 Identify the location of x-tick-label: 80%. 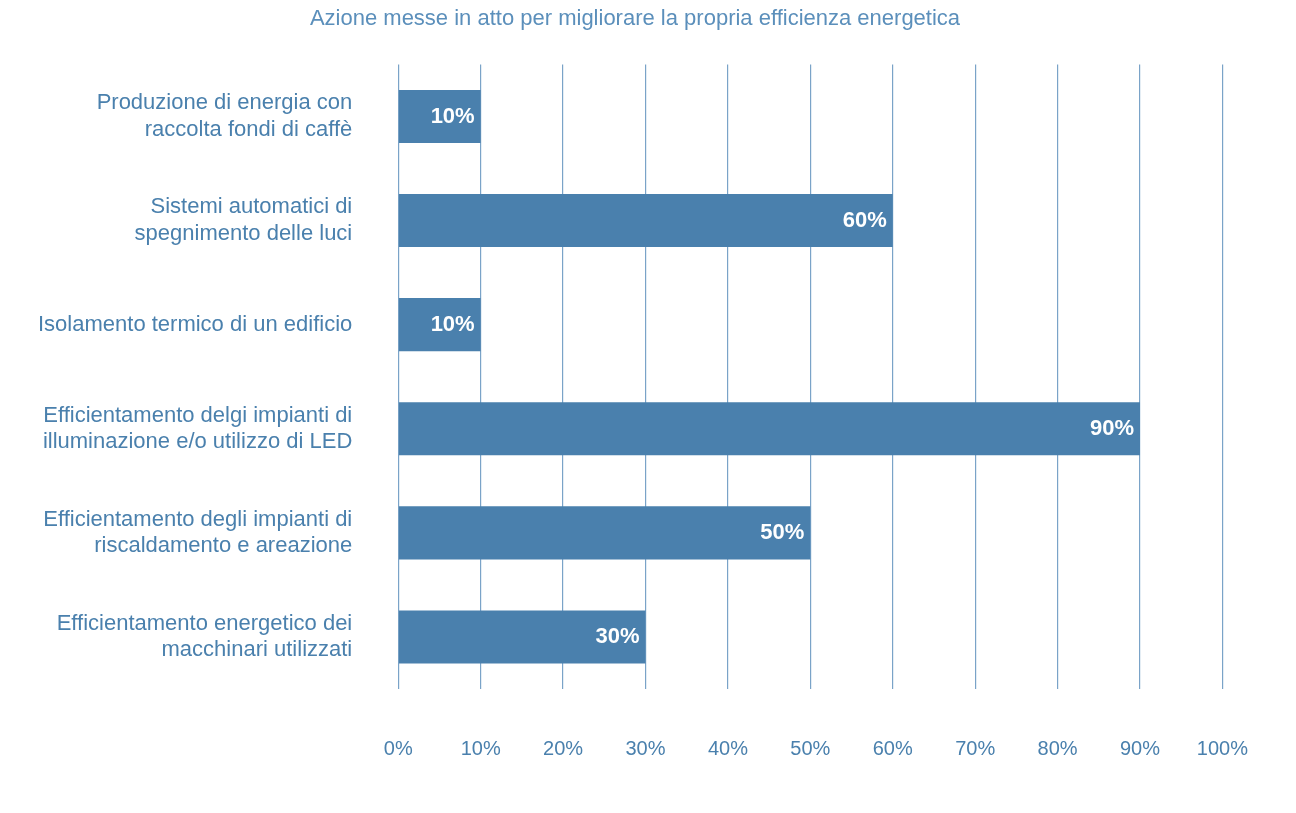
(1057, 747).